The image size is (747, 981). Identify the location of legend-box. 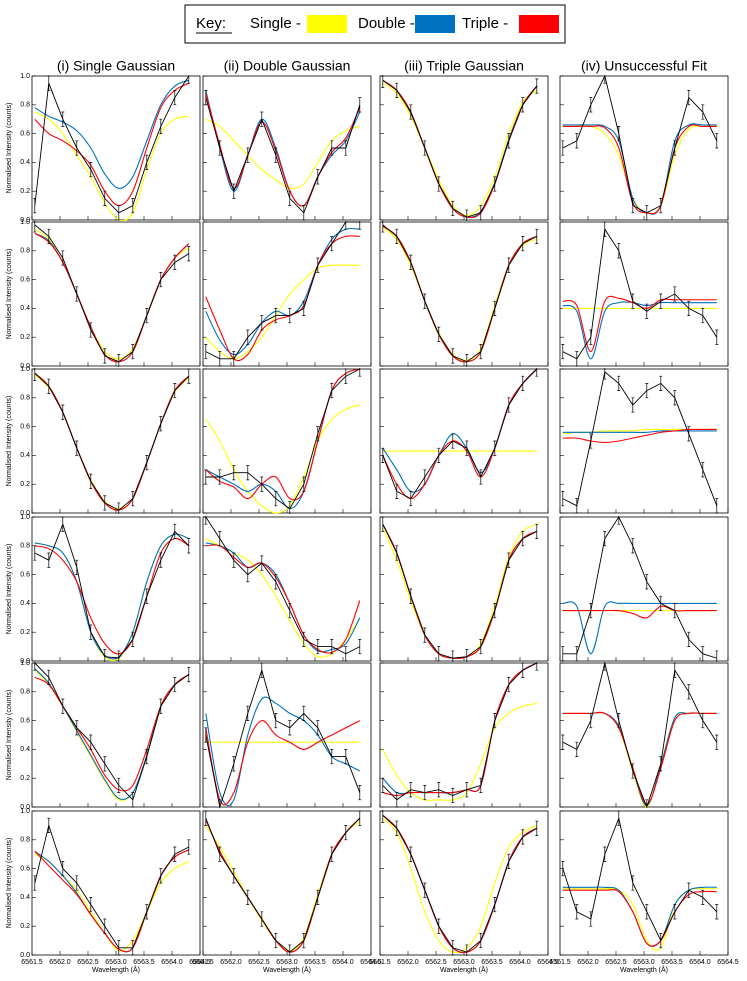
(375, 24).